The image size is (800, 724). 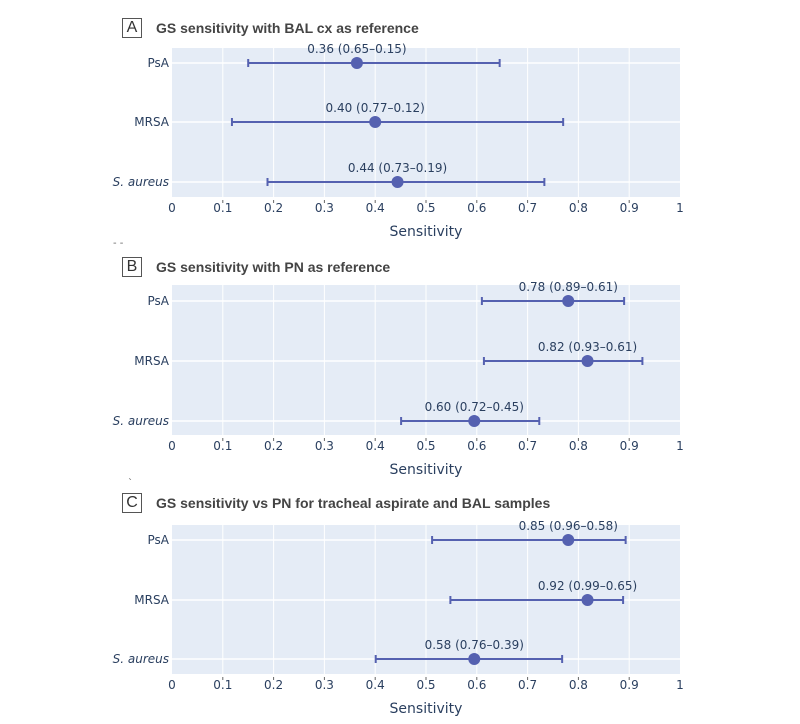 What do you see at coordinates (130, 483) in the screenshot?
I see `stray-mark-c: `` at bounding box center [130, 483].